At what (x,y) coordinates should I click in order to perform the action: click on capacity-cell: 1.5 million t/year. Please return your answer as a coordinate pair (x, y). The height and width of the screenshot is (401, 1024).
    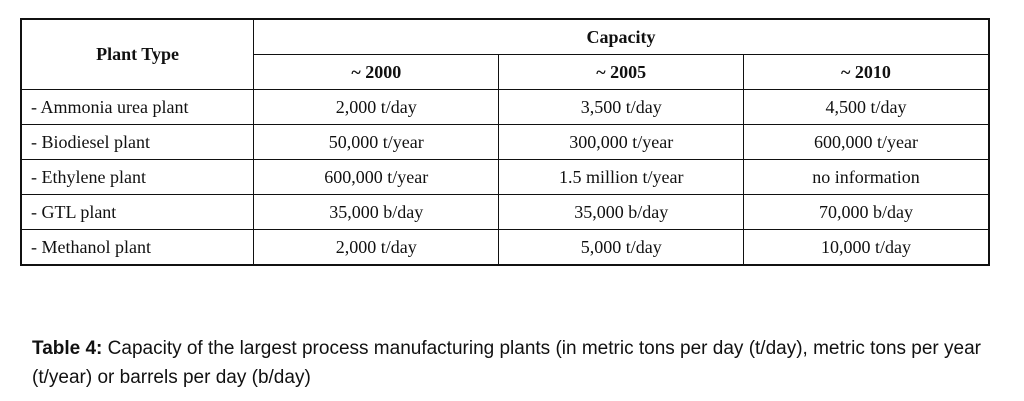
    Looking at the image, I should click on (621, 177).